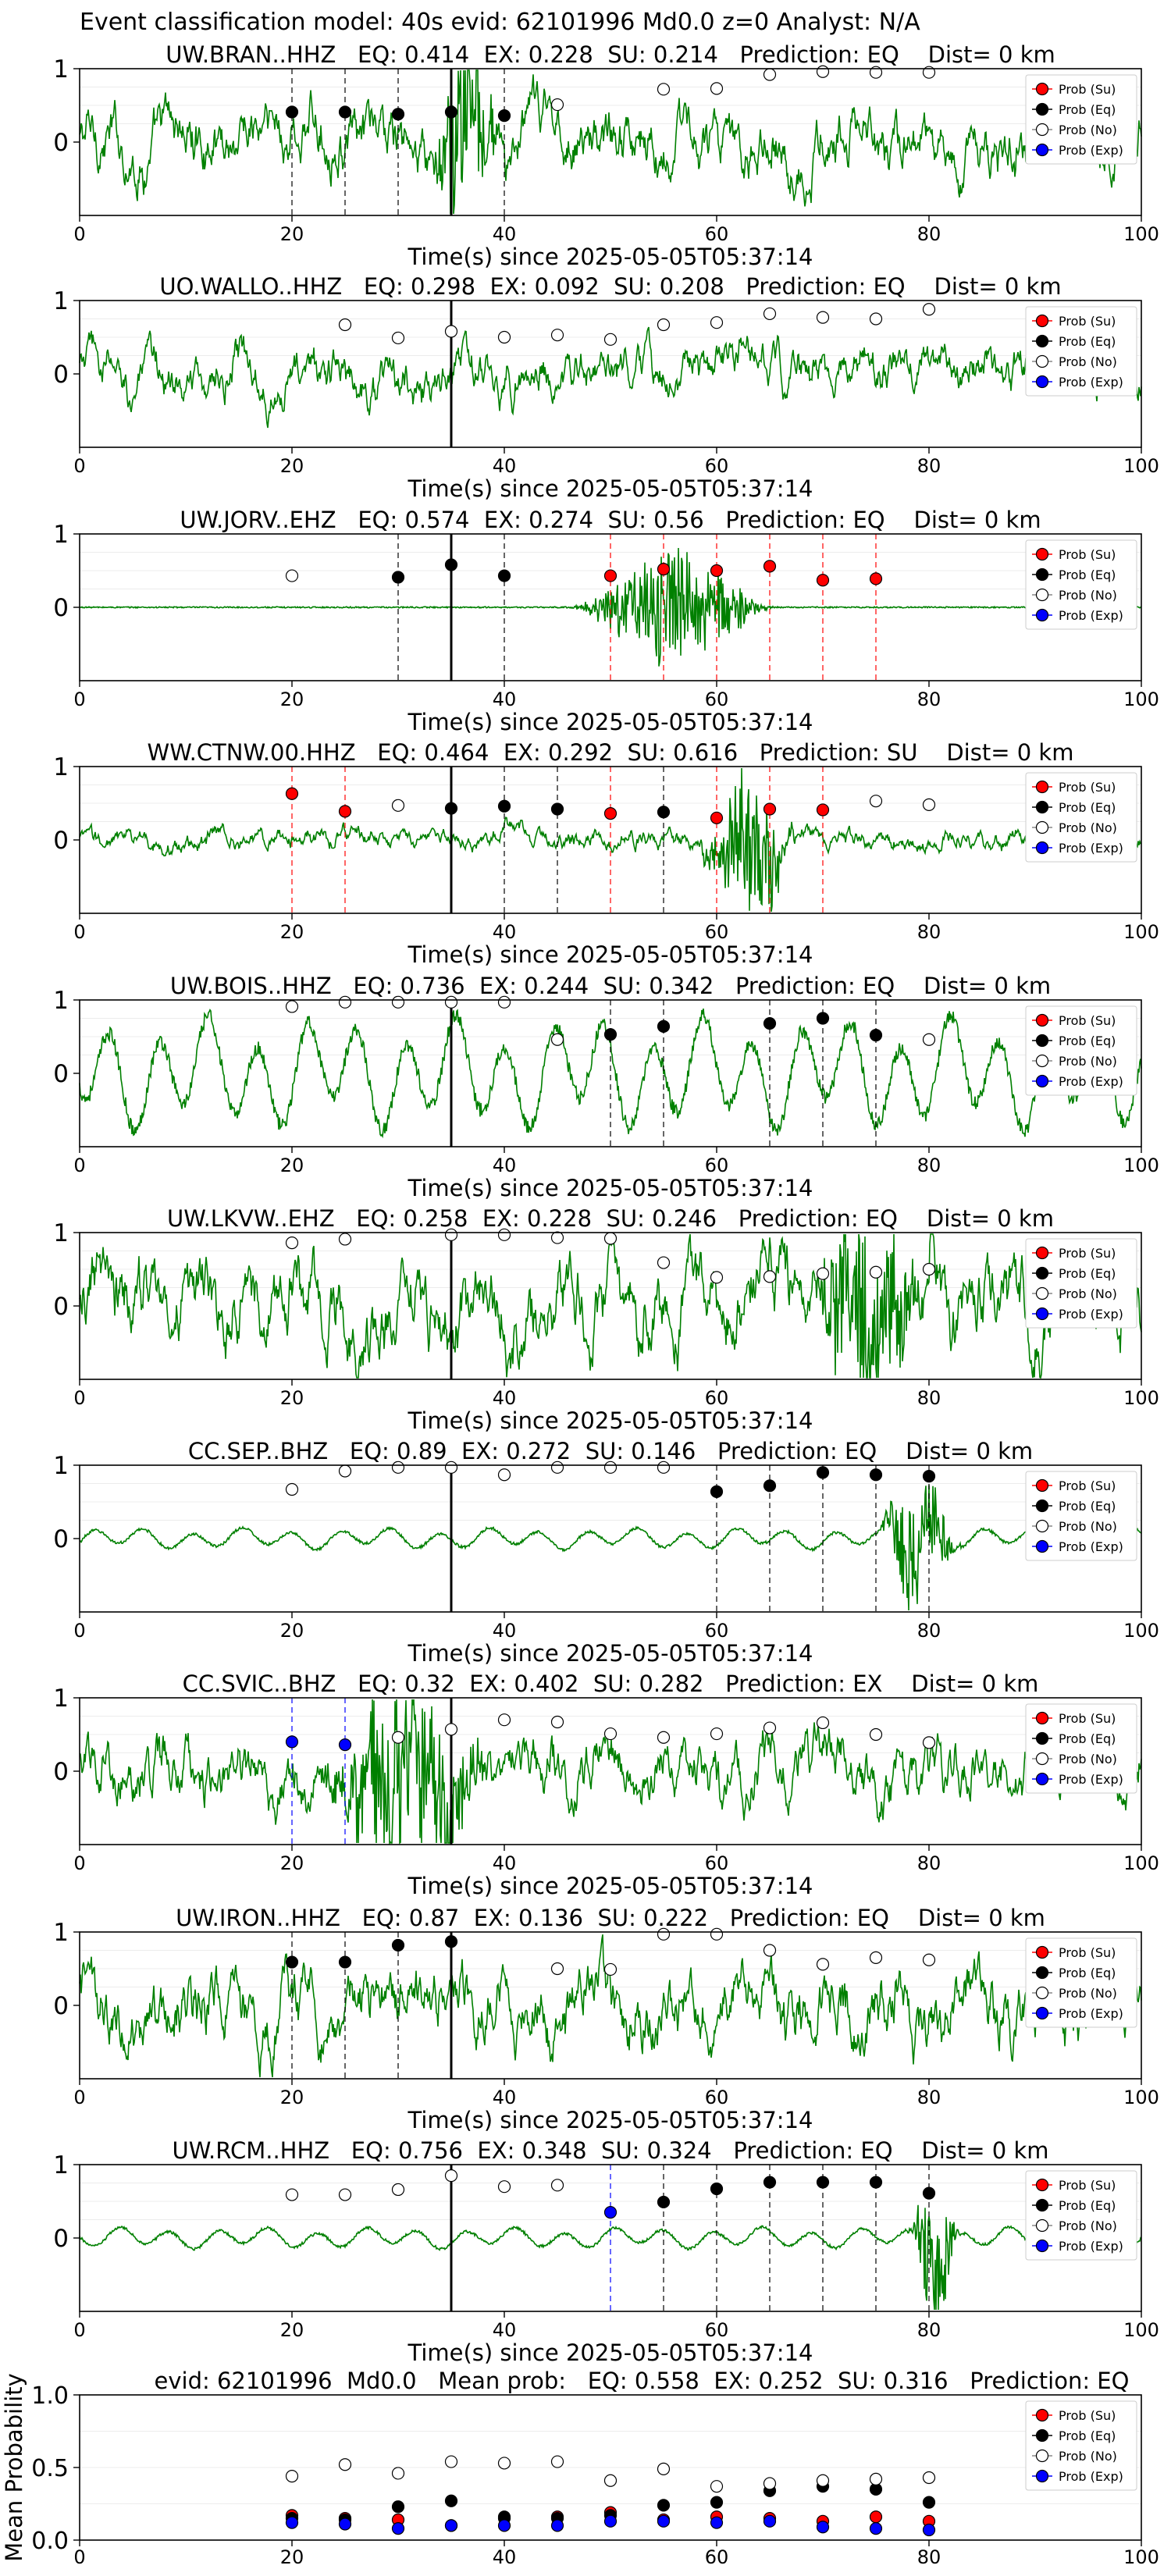 The width and height of the screenshot is (1171, 2576). I want to click on panel-6-xtick-label-2: 40, so click(505, 1398).